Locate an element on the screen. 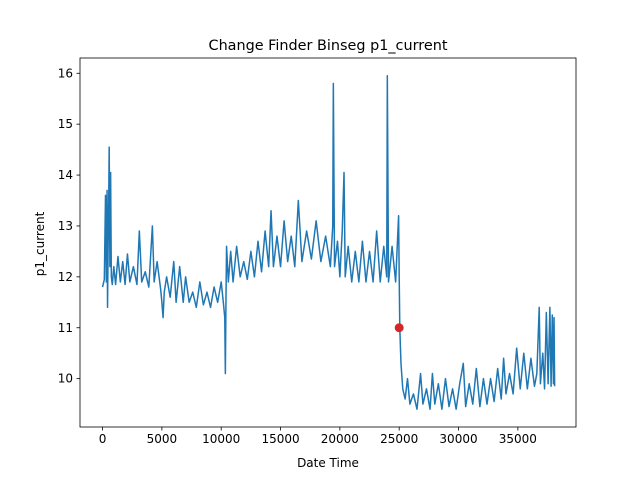 Image resolution: width=640 pixels, height=480 pixels. x-tick-label: 15000 is located at coordinates (280, 439).